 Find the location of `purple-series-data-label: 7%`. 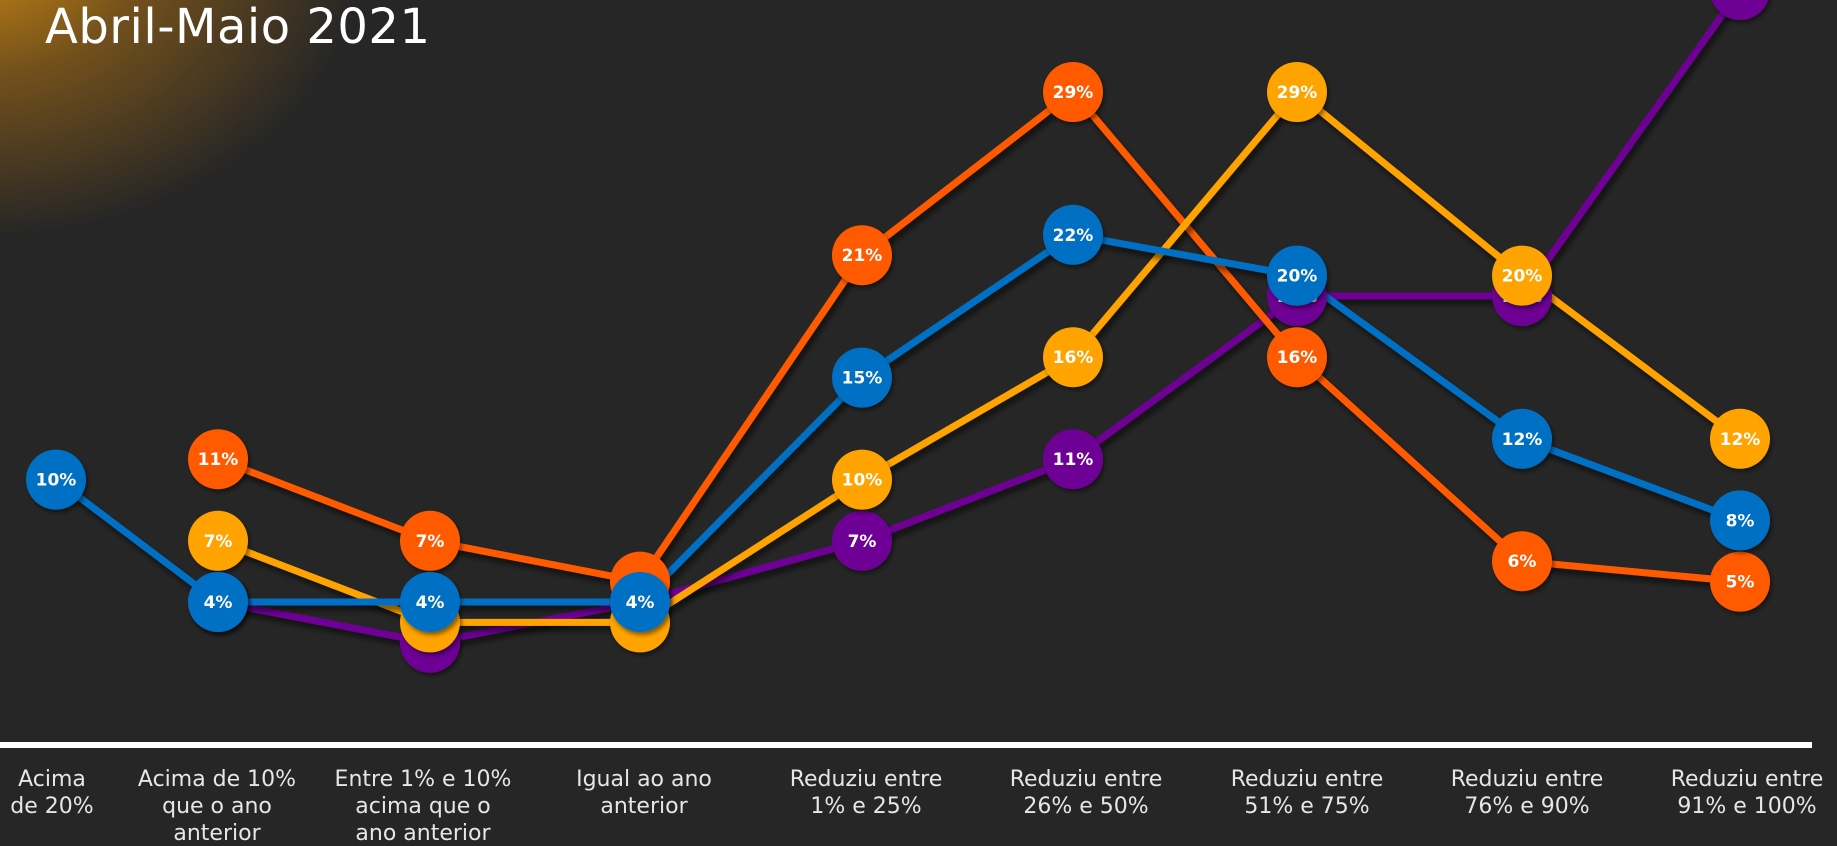

purple-series-data-label: 7% is located at coordinates (862, 542).